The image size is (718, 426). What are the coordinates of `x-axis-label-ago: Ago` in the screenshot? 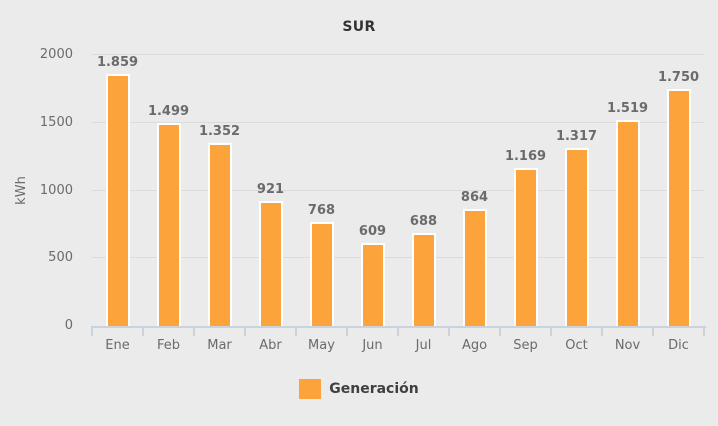 It's located at (474, 345).